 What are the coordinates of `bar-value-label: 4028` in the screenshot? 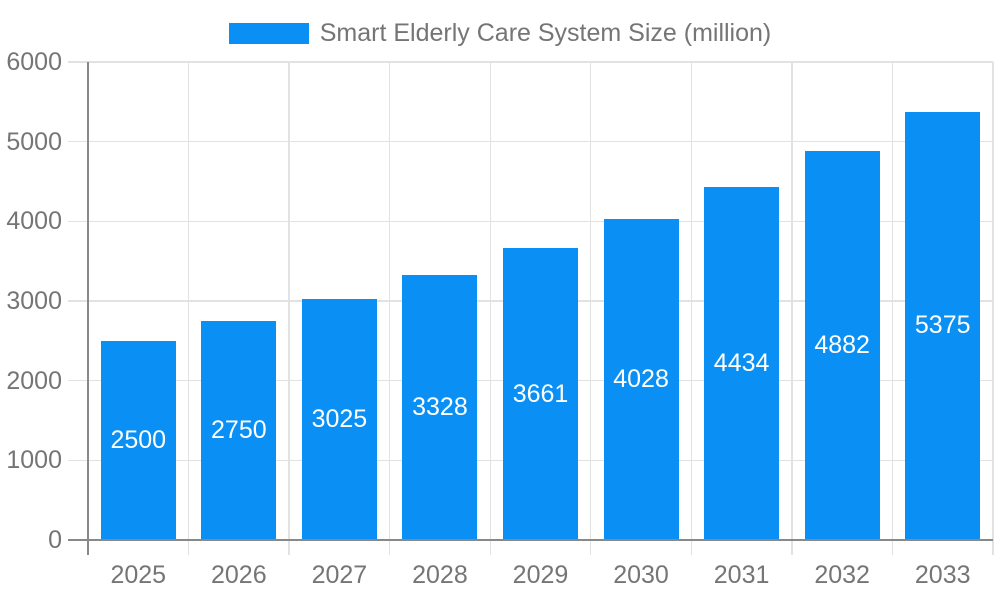 It's located at (641, 379).